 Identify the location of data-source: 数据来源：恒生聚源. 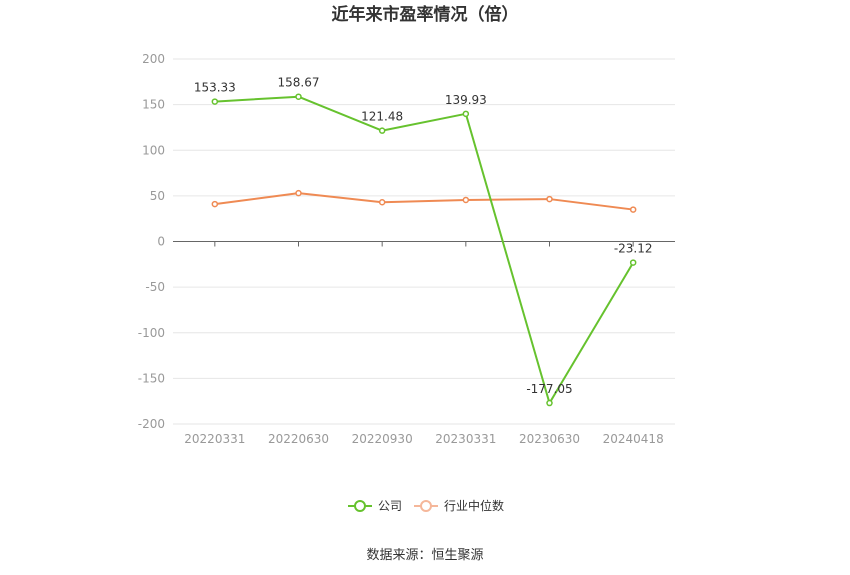
(424, 555).